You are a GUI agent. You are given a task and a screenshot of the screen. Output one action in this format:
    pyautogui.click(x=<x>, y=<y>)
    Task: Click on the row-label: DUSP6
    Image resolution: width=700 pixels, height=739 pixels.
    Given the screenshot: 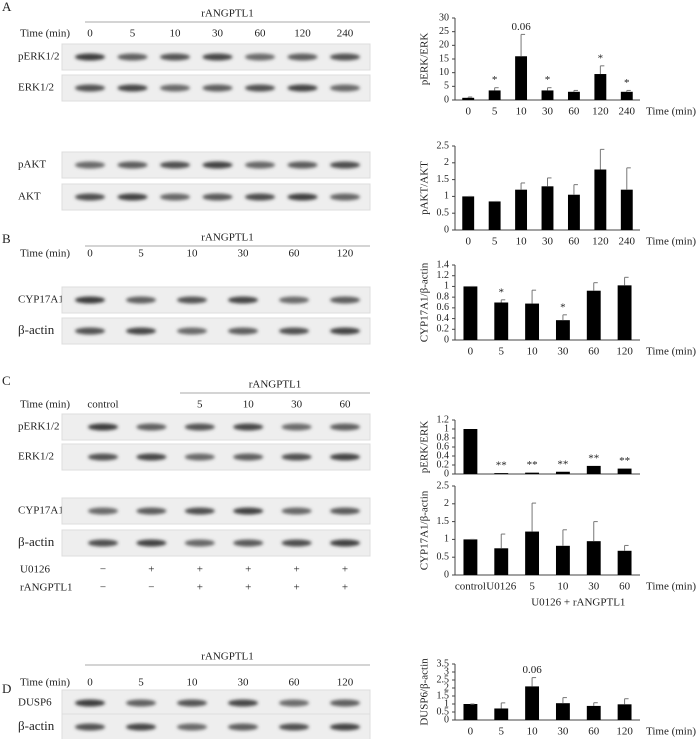 What is the action you would take?
    pyautogui.click(x=35, y=703)
    